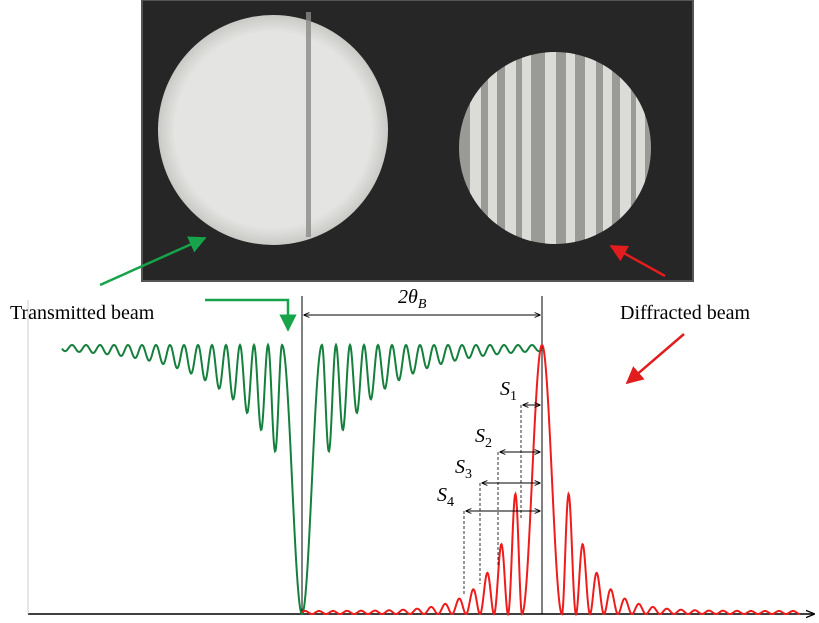 This screenshot has width=819, height=623. What do you see at coordinates (468, 474) in the screenshot?
I see `spacing-sub: 3` at bounding box center [468, 474].